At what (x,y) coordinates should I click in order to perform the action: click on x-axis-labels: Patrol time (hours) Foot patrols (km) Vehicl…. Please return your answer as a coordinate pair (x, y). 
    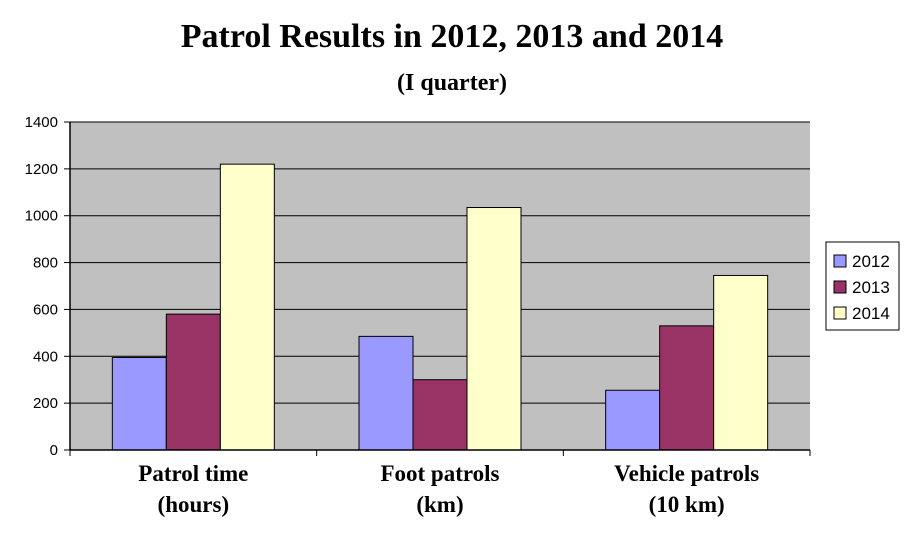
    Looking at the image, I should click on (448, 489).